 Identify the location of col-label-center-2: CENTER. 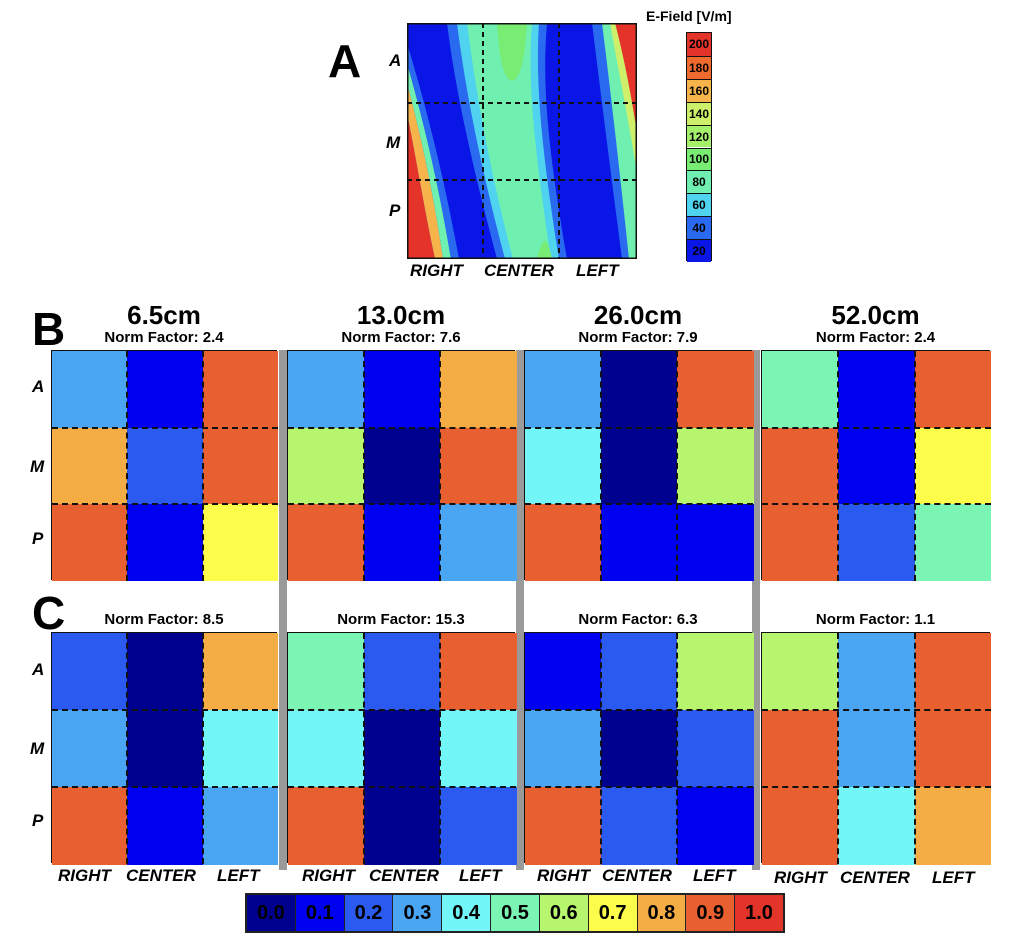
(404, 875).